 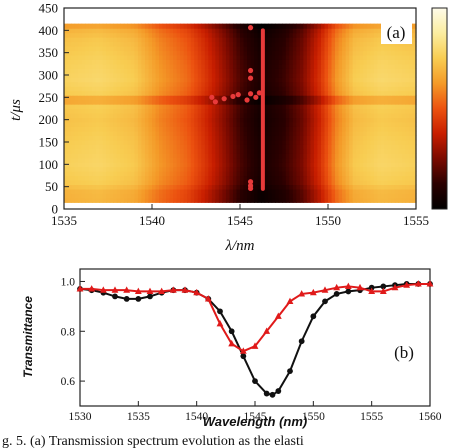 What do you see at coordinates (250, 78) in the screenshot?
I see `heatmap-marker-point` at bounding box center [250, 78].